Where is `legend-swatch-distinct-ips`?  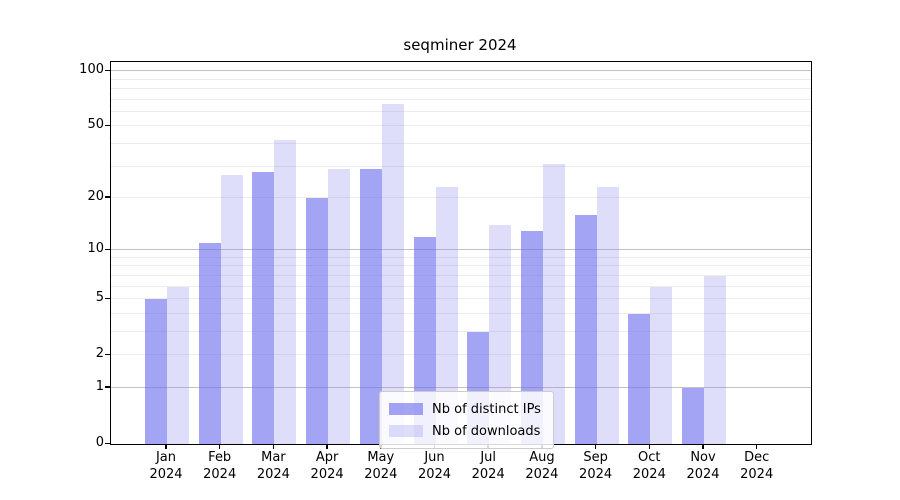 legend-swatch-distinct-ips is located at coordinates (406, 409).